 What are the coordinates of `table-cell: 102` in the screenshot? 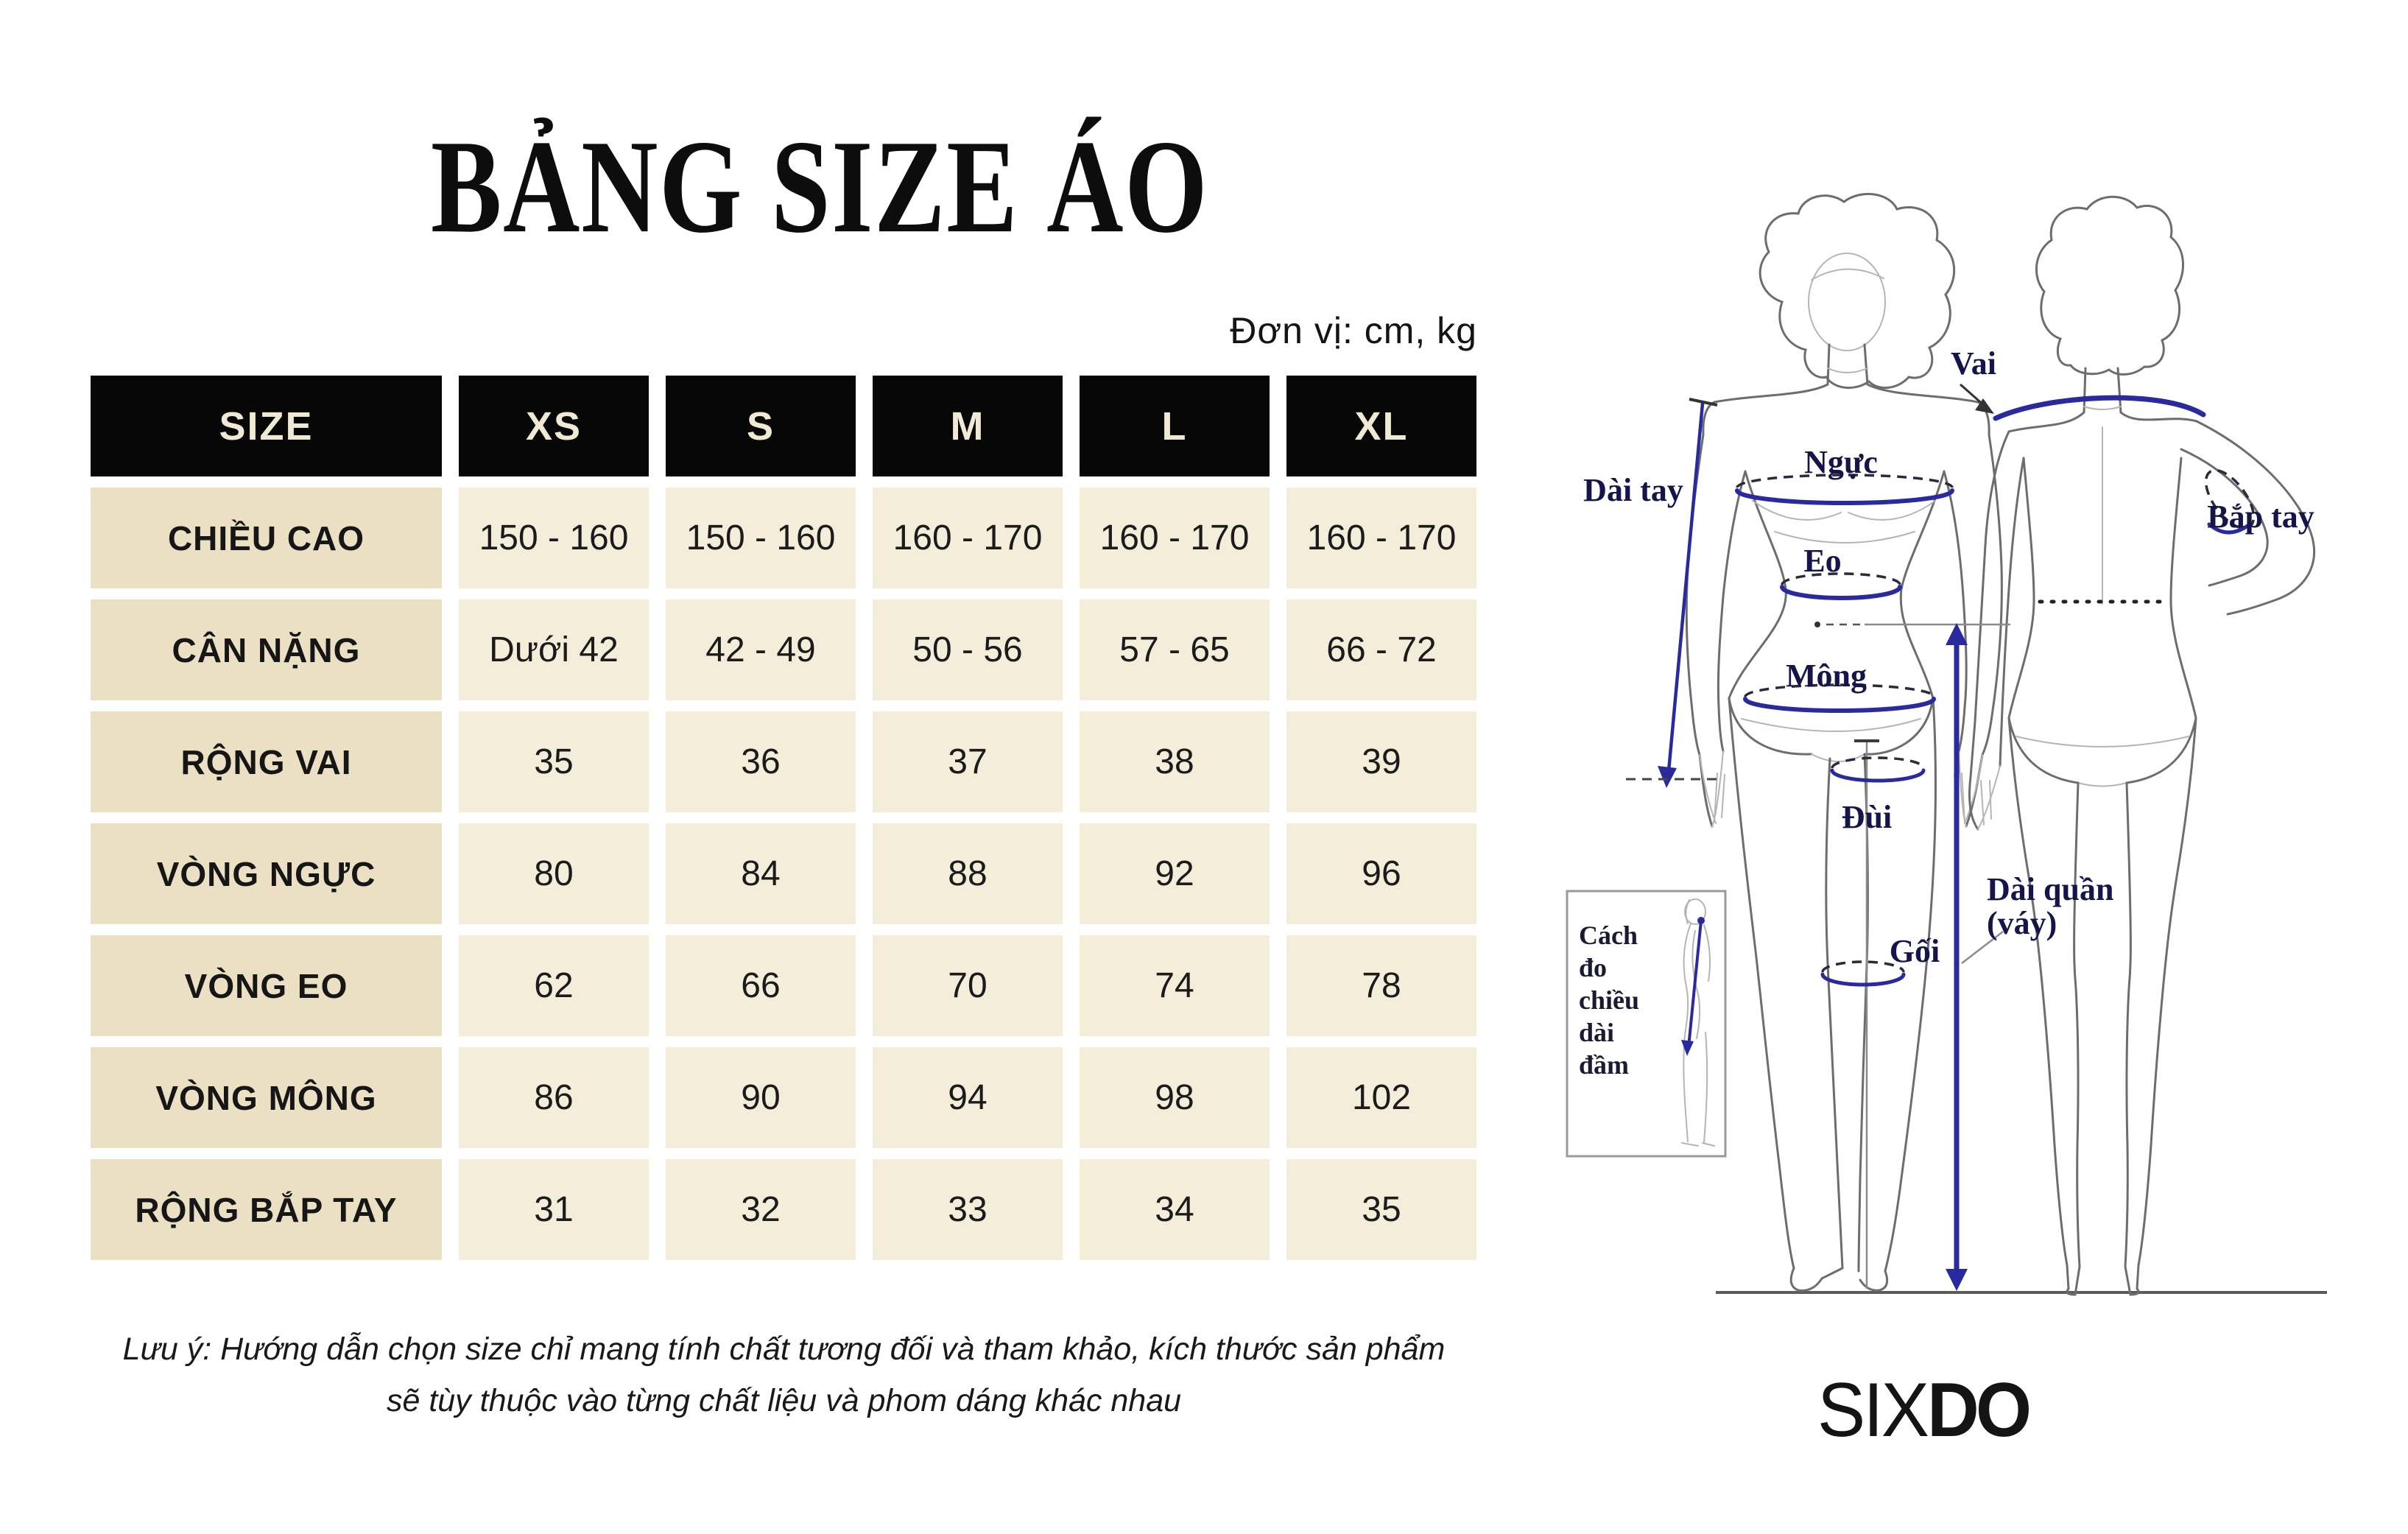 It's located at (1381, 1097).